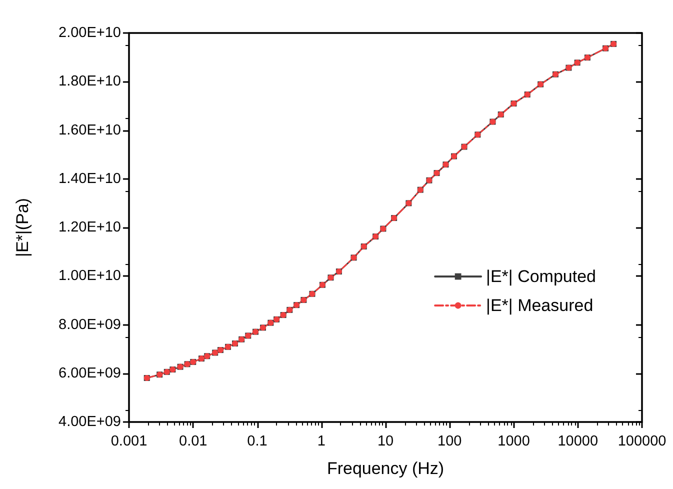 This screenshot has width=673, height=489. I want to click on y-tick-label: 4.00E+09, so click(89, 422).